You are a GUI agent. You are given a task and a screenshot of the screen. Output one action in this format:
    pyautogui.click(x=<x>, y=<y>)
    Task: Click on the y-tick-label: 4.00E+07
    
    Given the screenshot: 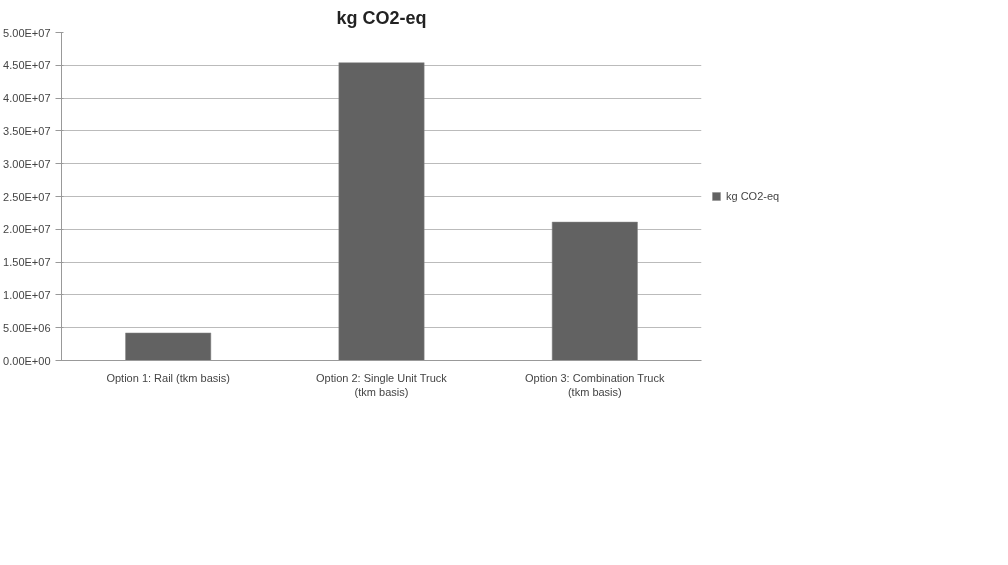 What is the action you would take?
    pyautogui.click(x=27, y=98)
    